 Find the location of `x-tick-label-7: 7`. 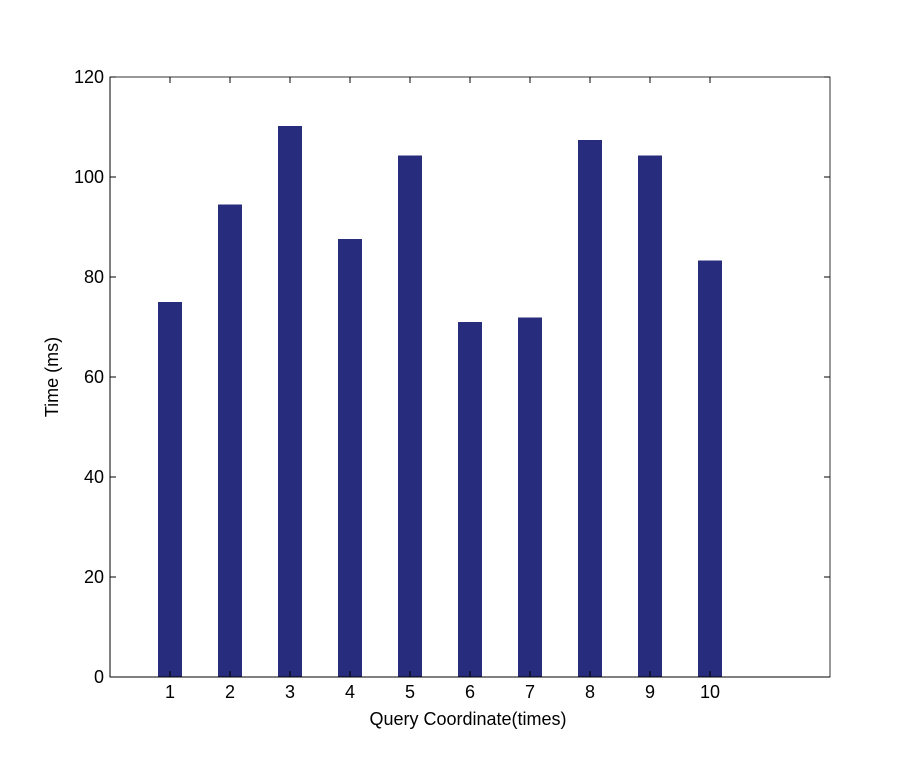

x-tick-label-7: 7 is located at coordinates (530, 692).